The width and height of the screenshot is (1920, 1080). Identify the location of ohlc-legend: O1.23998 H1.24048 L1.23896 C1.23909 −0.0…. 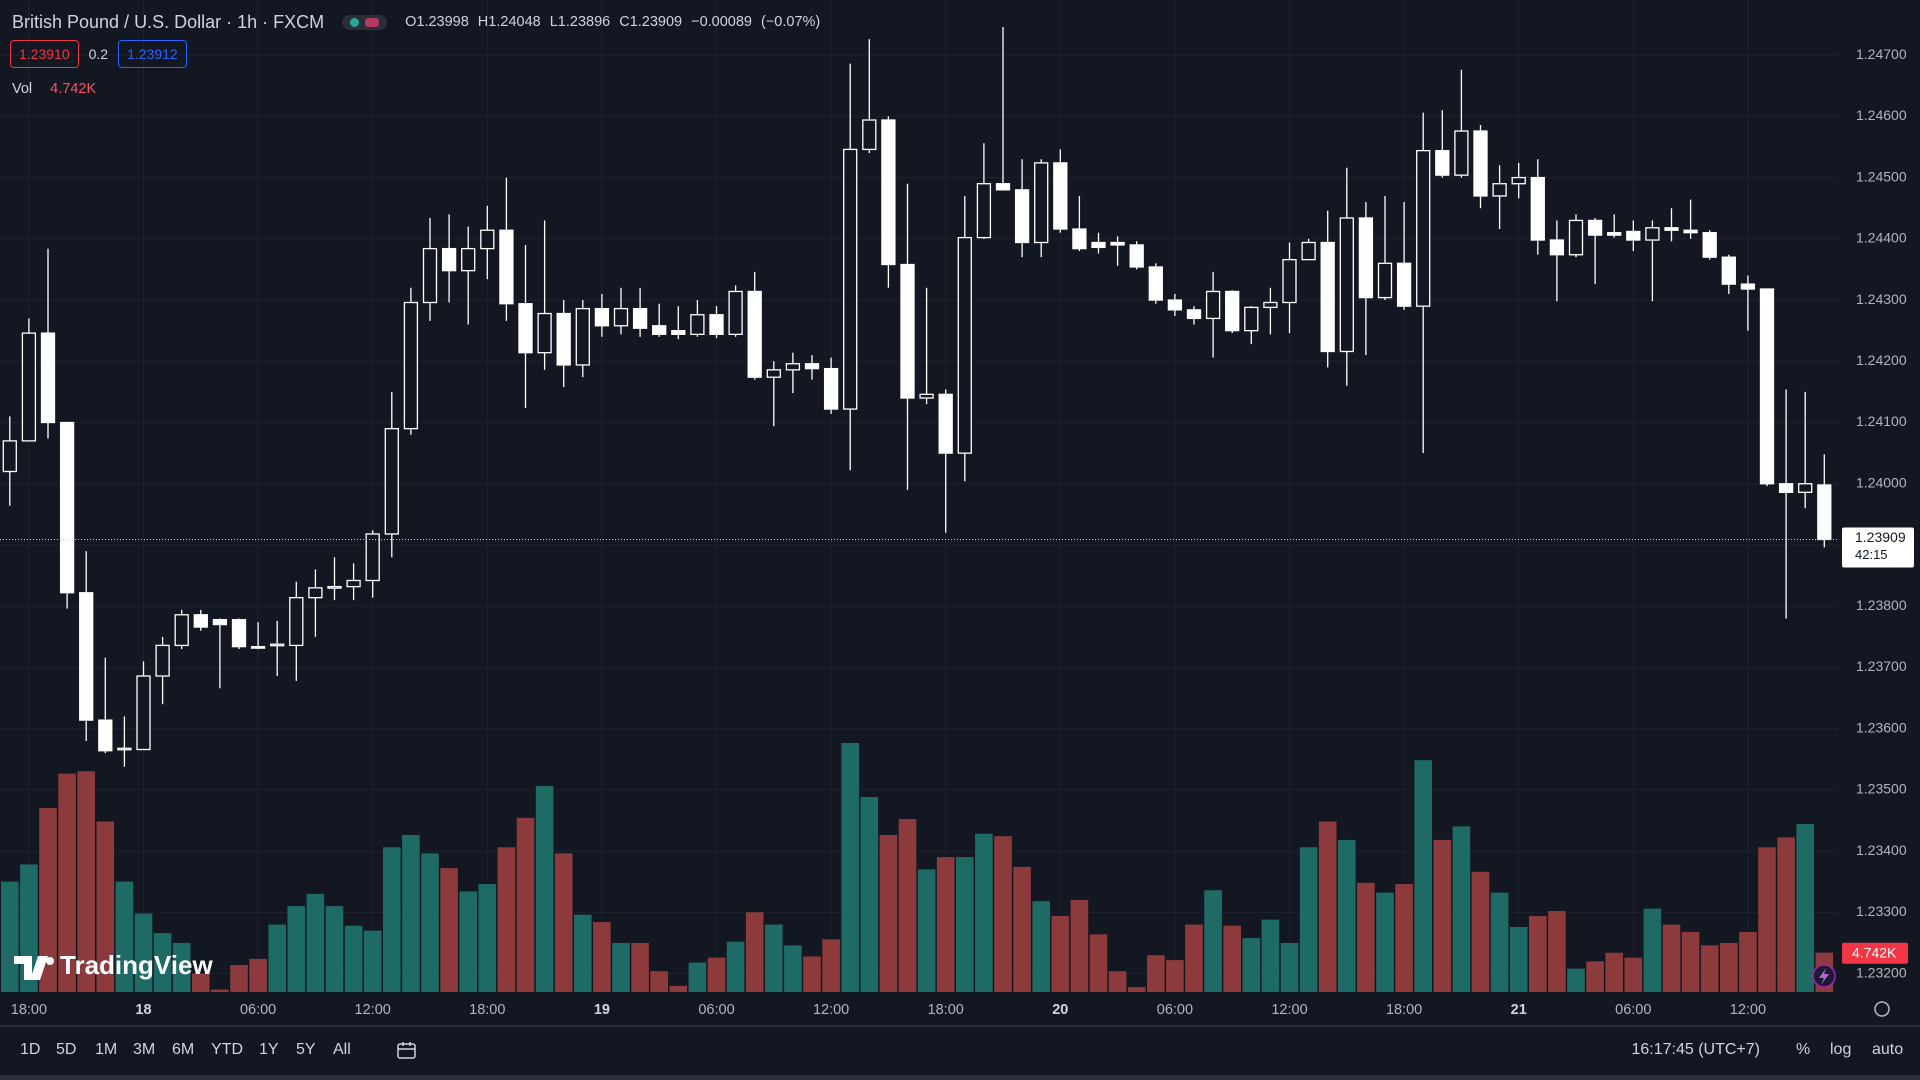
(612, 22).